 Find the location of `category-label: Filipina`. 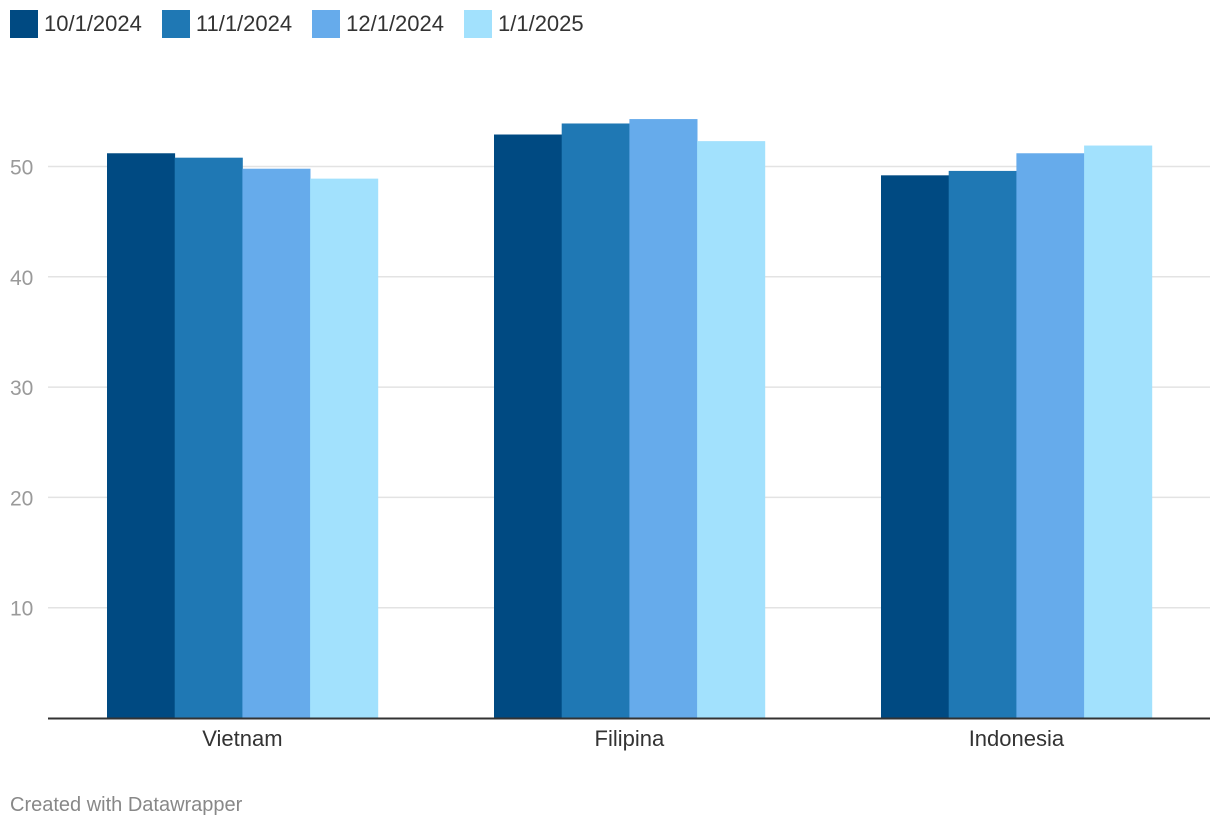

category-label: Filipina is located at coordinates (630, 738).